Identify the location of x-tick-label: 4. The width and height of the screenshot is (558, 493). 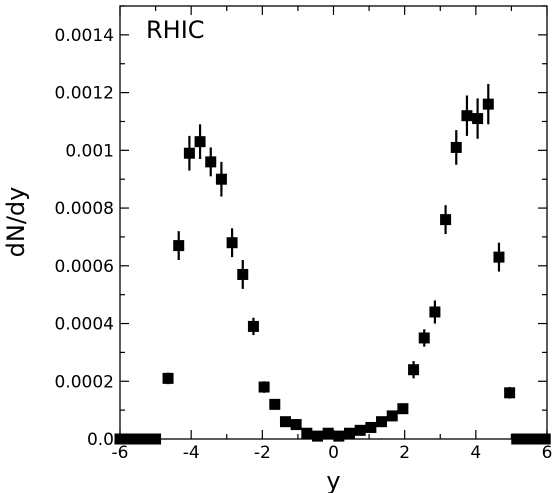
(475, 453).